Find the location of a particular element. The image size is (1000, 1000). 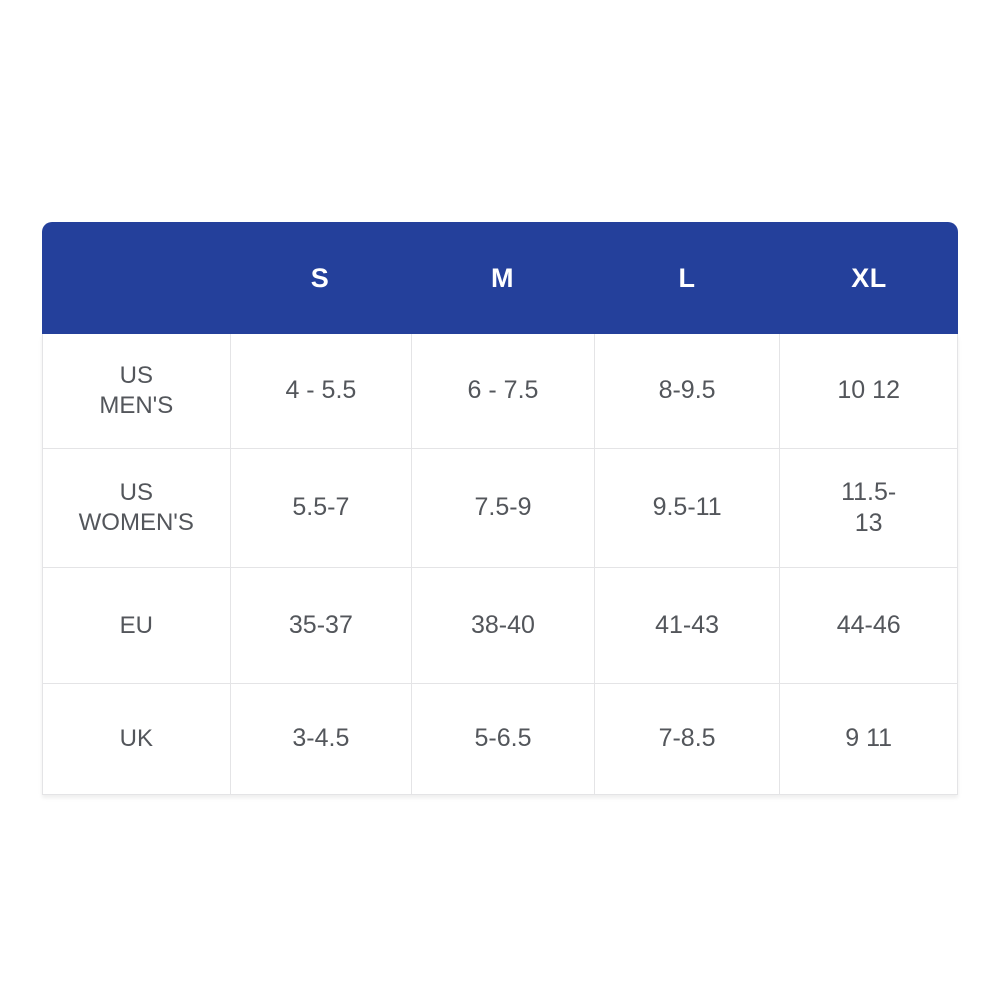

table-row-us-mens: US MEN'S 4 - 5.5 6 - 7.5 8-9.5 10 12 is located at coordinates (500, 391).